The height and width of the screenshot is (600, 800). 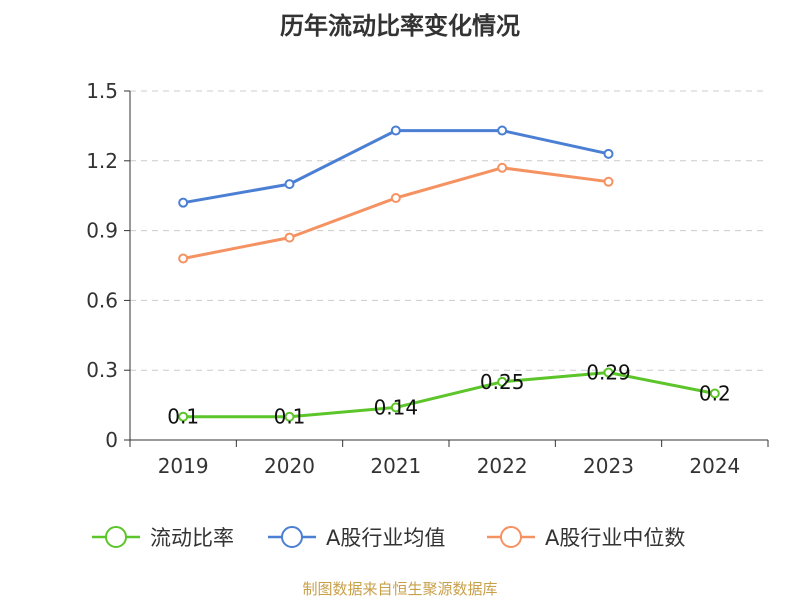 I want to click on legend: 流动比率 A股行业均值 A股行业中位数, so click(x=388, y=538).